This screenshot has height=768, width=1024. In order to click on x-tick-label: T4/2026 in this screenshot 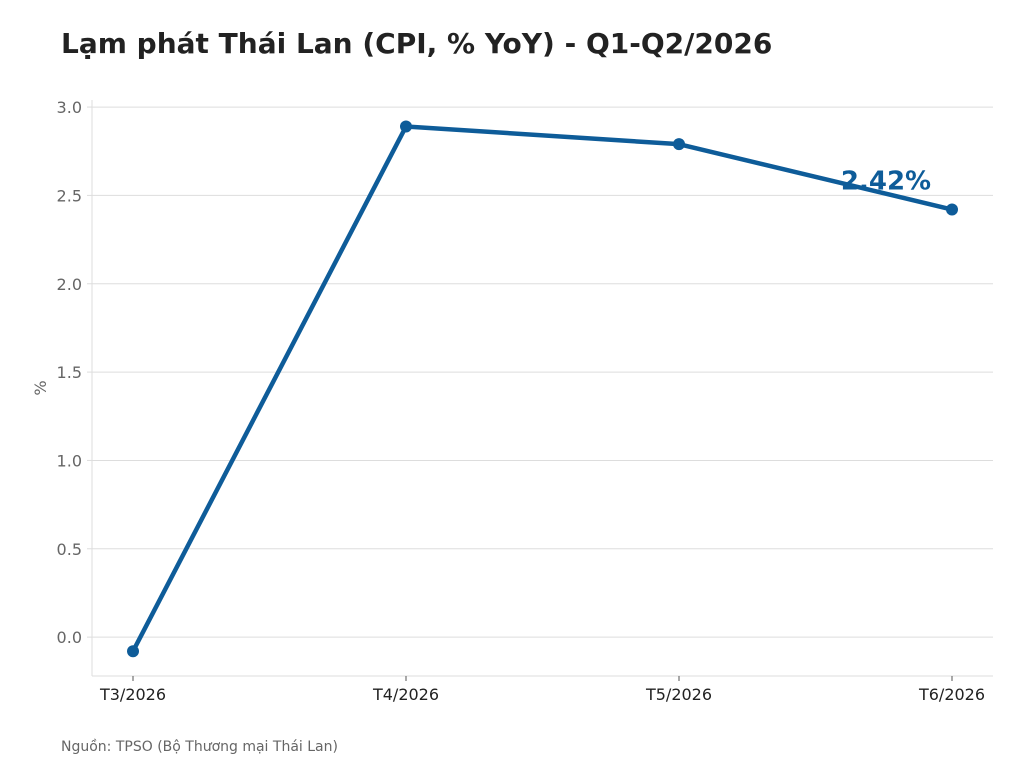, I will do `click(405, 694)`.